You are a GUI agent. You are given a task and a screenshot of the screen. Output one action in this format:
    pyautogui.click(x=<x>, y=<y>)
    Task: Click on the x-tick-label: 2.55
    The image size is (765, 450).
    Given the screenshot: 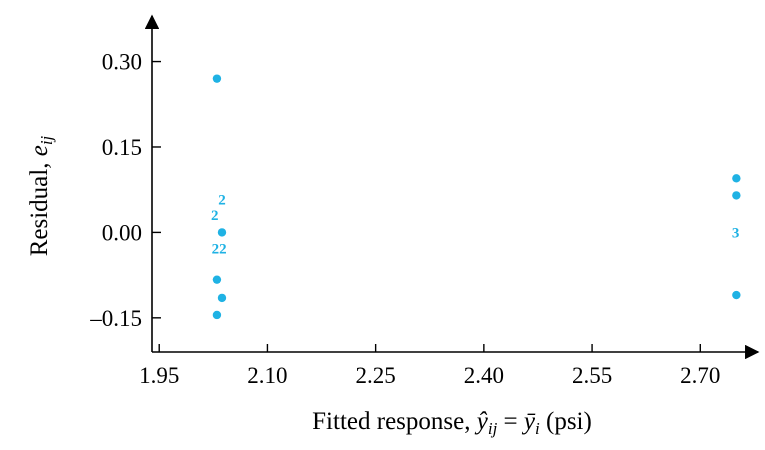 What is the action you would take?
    pyautogui.click(x=592, y=375)
    